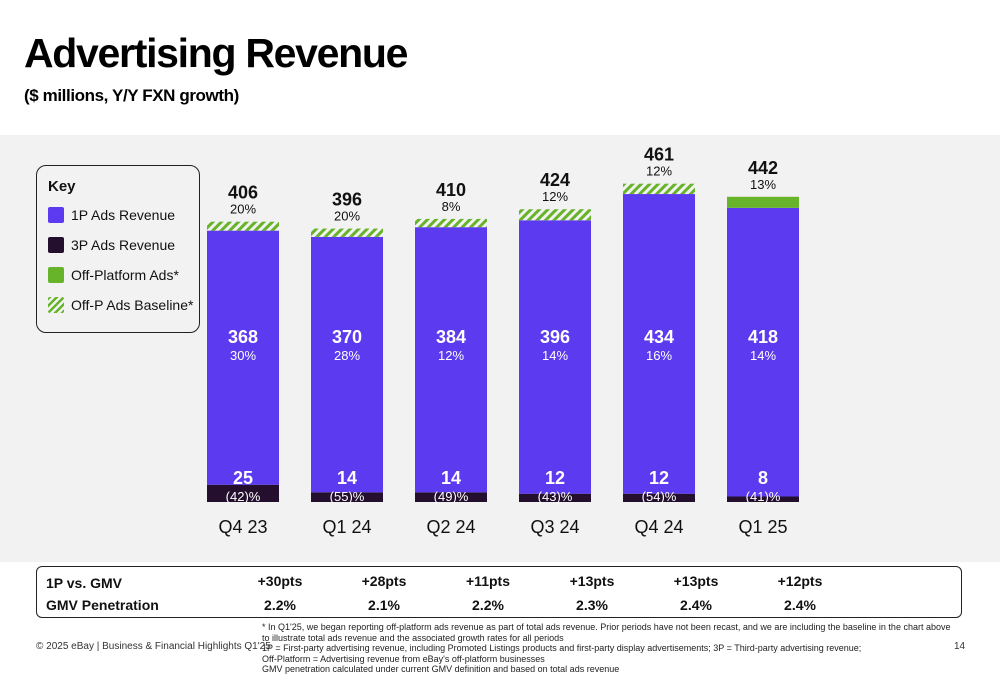 The image size is (1000, 685). I want to click on key-label-1p: 1P Ads Revenue, so click(123, 215).